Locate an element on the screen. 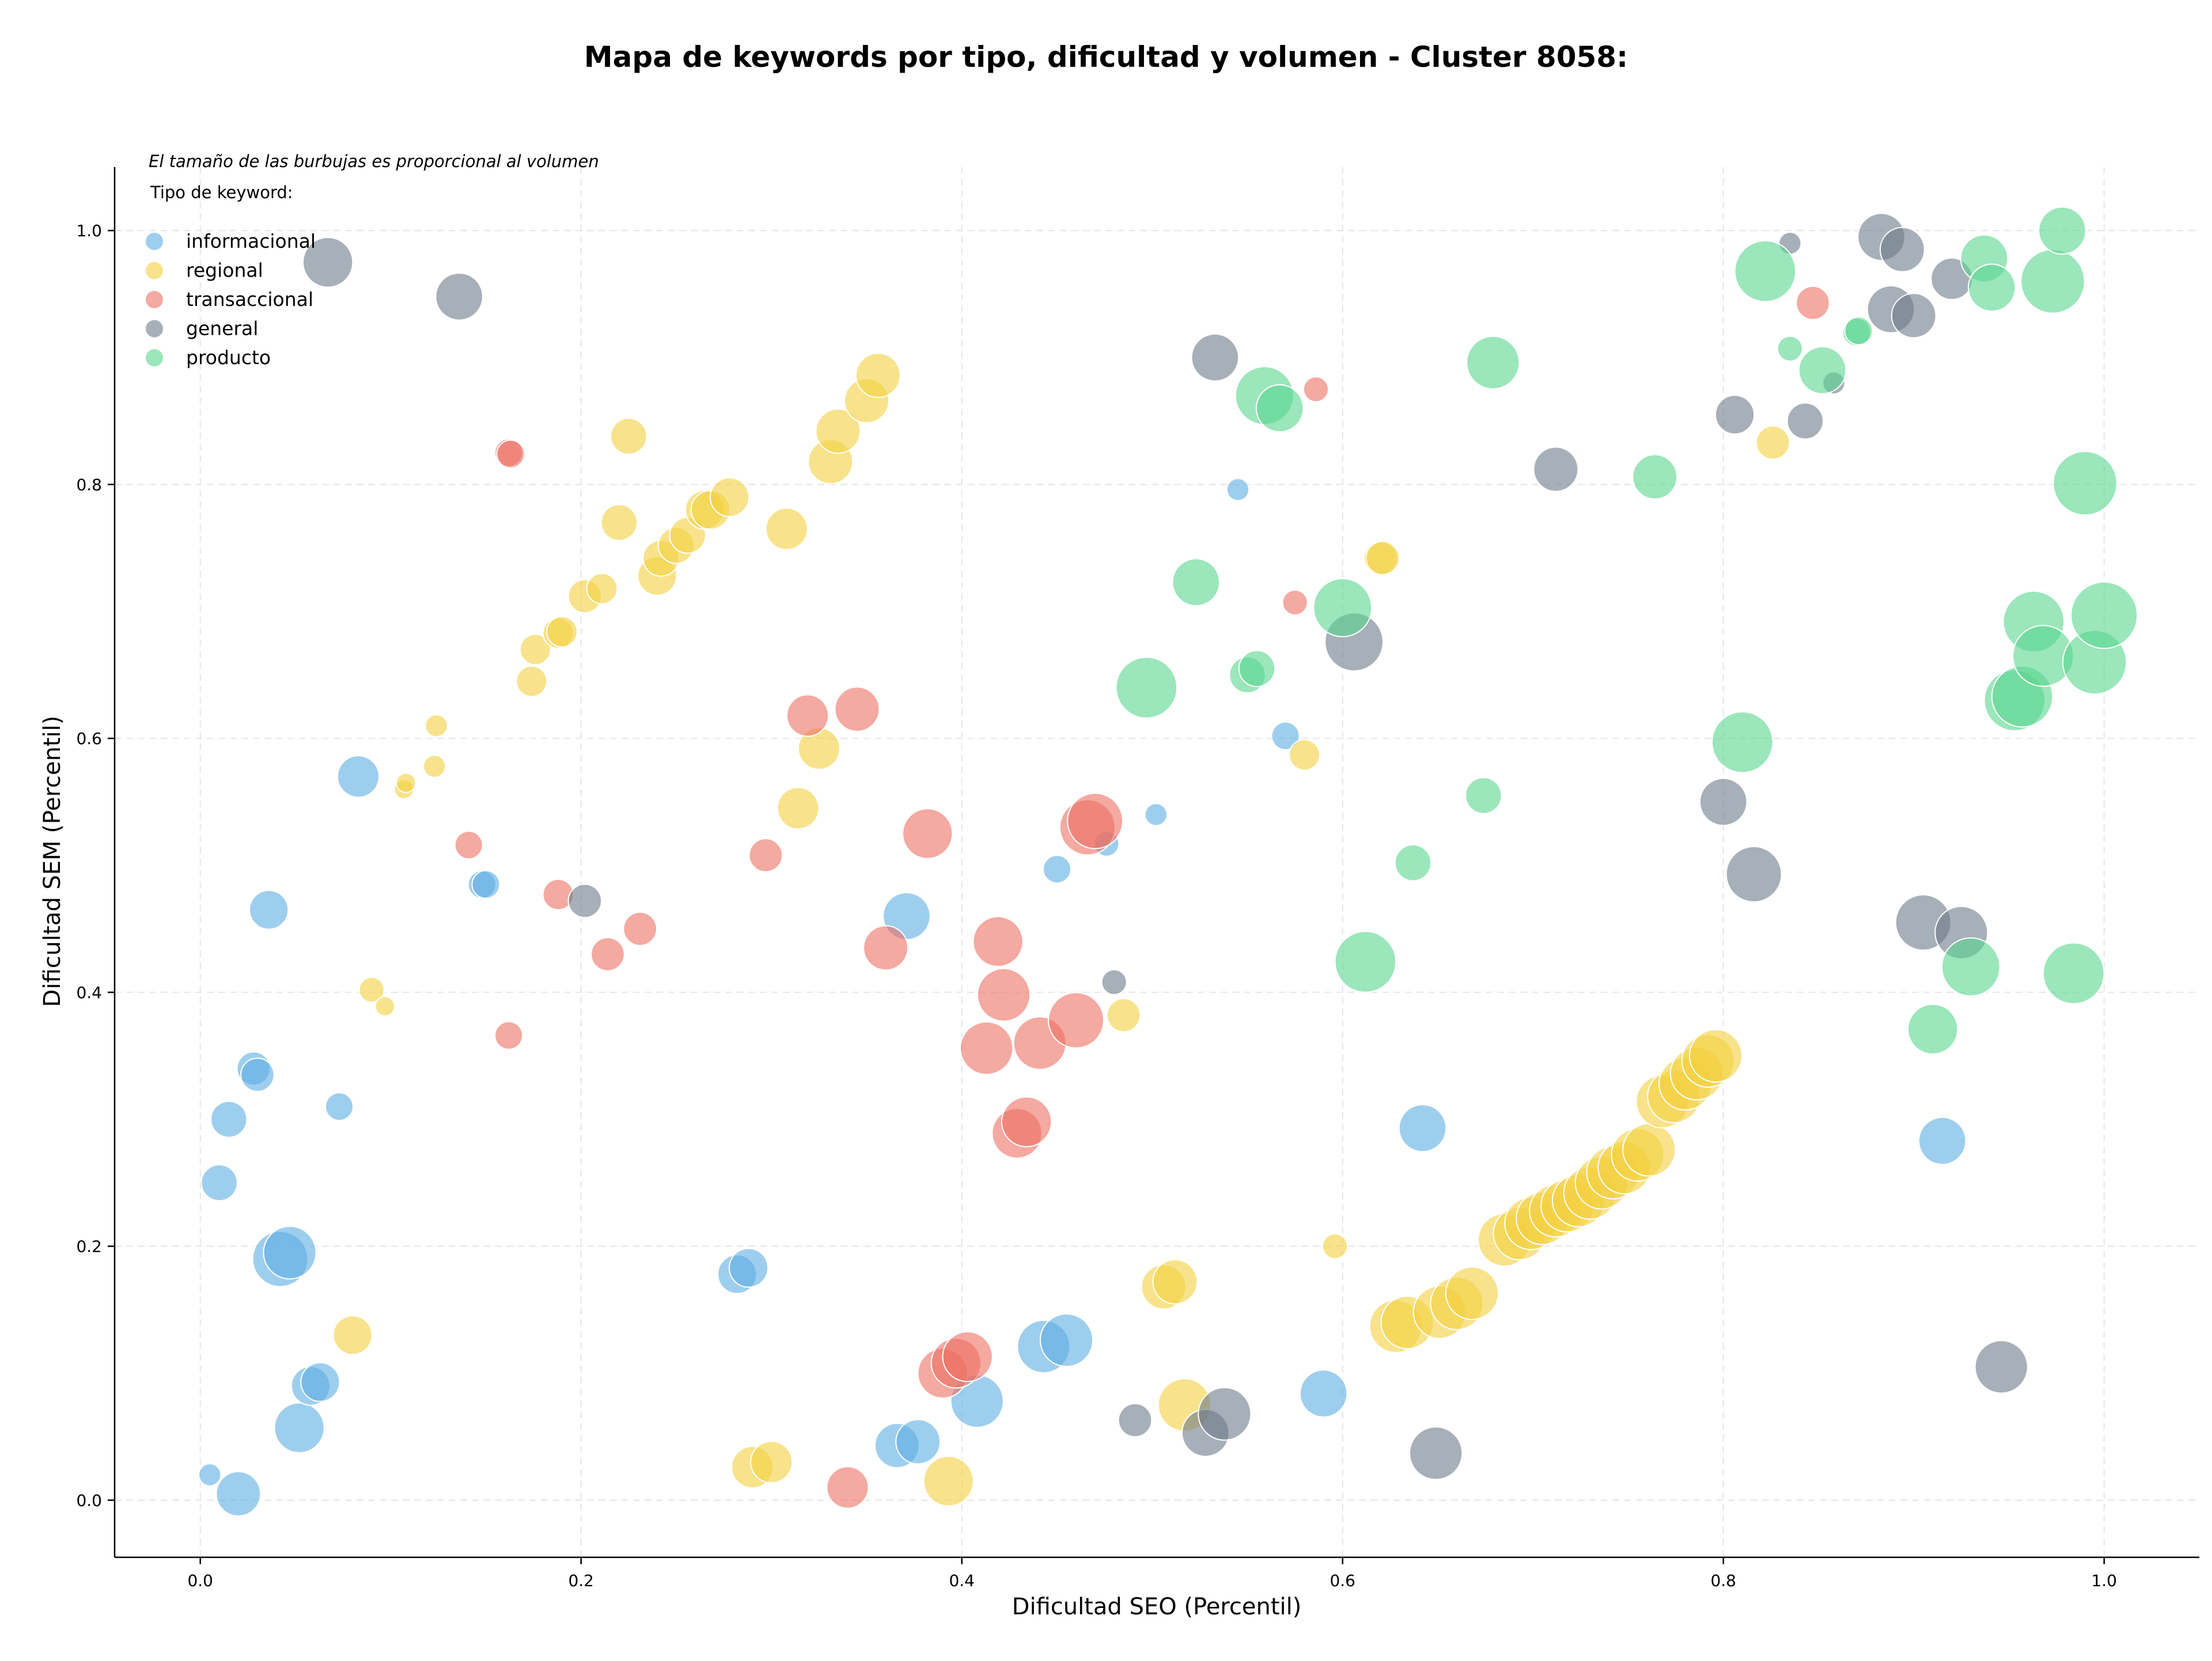  x-tick-label: 0.4 is located at coordinates (962, 1580).